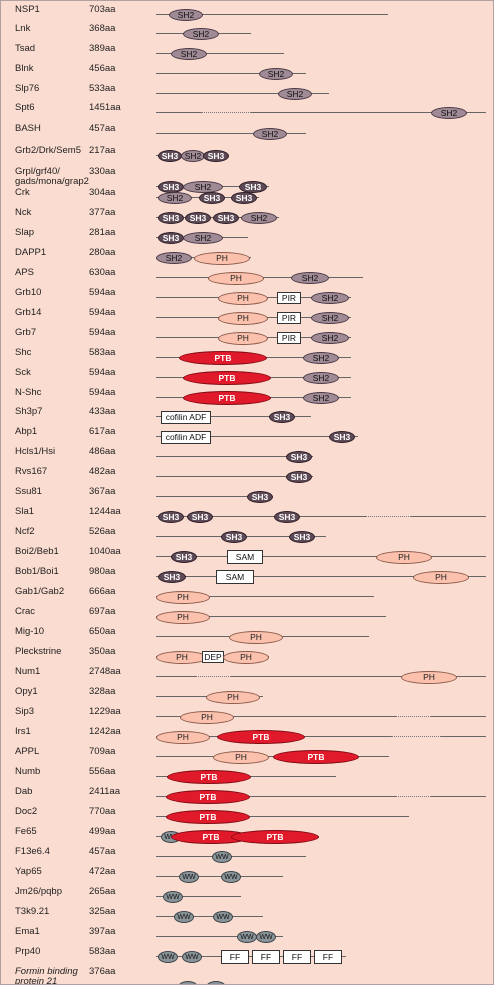 This screenshot has height=985, width=494. I want to click on protein-length: 499aa, so click(102, 831).